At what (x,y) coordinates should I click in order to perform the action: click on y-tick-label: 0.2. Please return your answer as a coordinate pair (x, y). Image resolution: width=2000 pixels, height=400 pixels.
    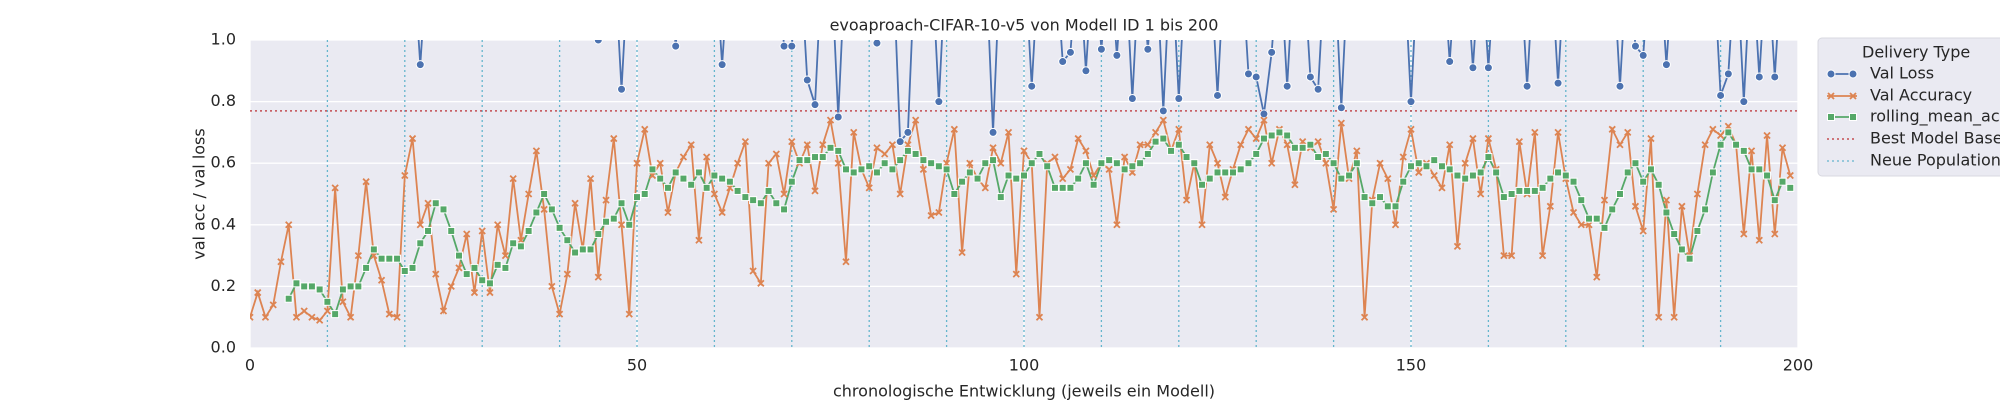
    Looking at the image, I should click on (223, 285).